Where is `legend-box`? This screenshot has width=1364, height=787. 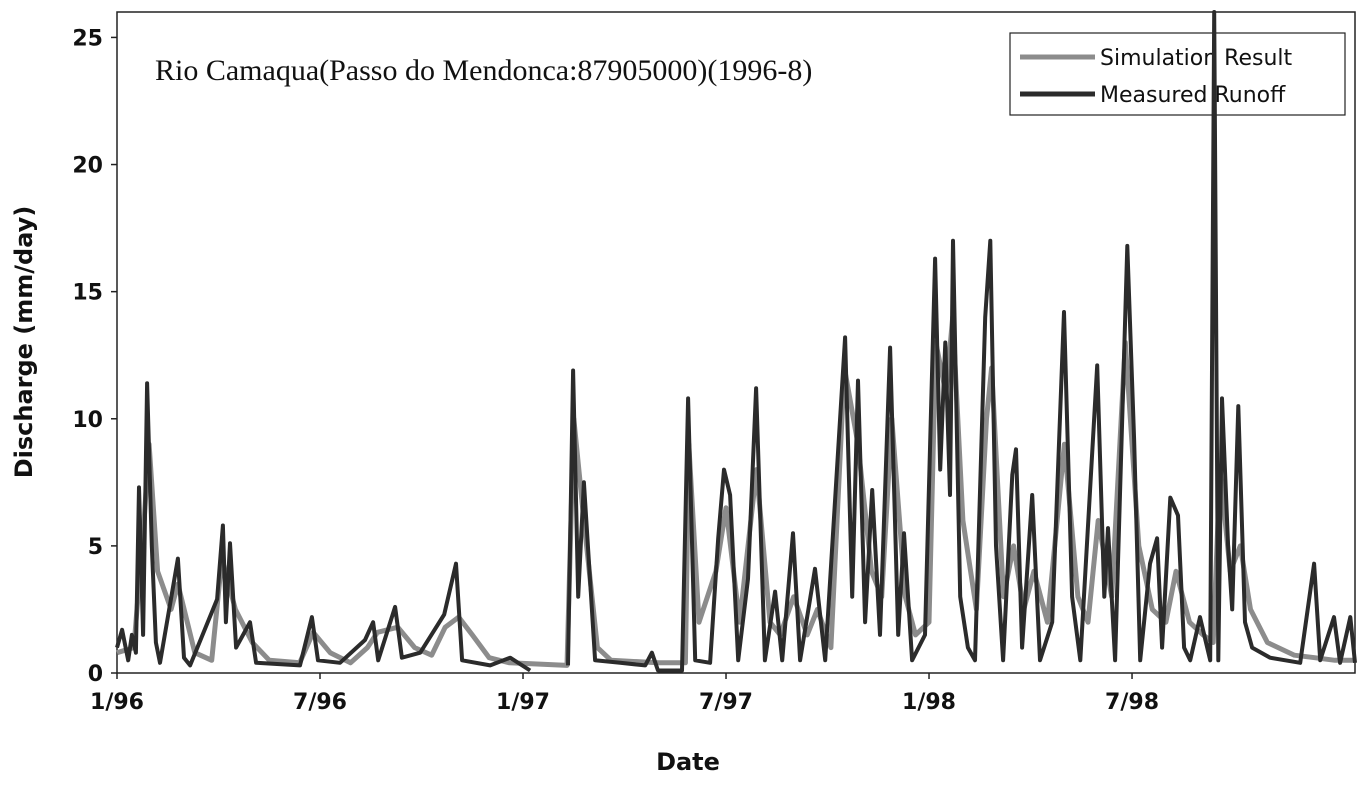
legend-box is located at coordinates (1177, 74).